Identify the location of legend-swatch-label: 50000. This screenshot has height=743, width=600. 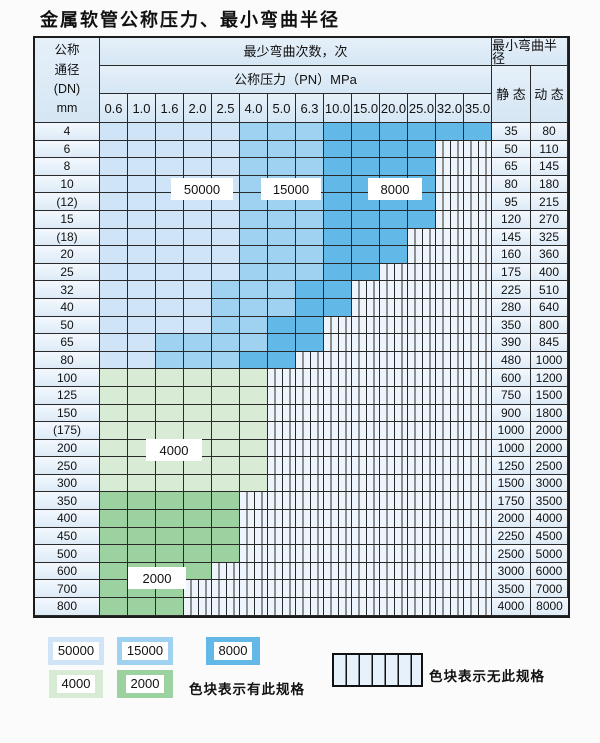
(76, 651).